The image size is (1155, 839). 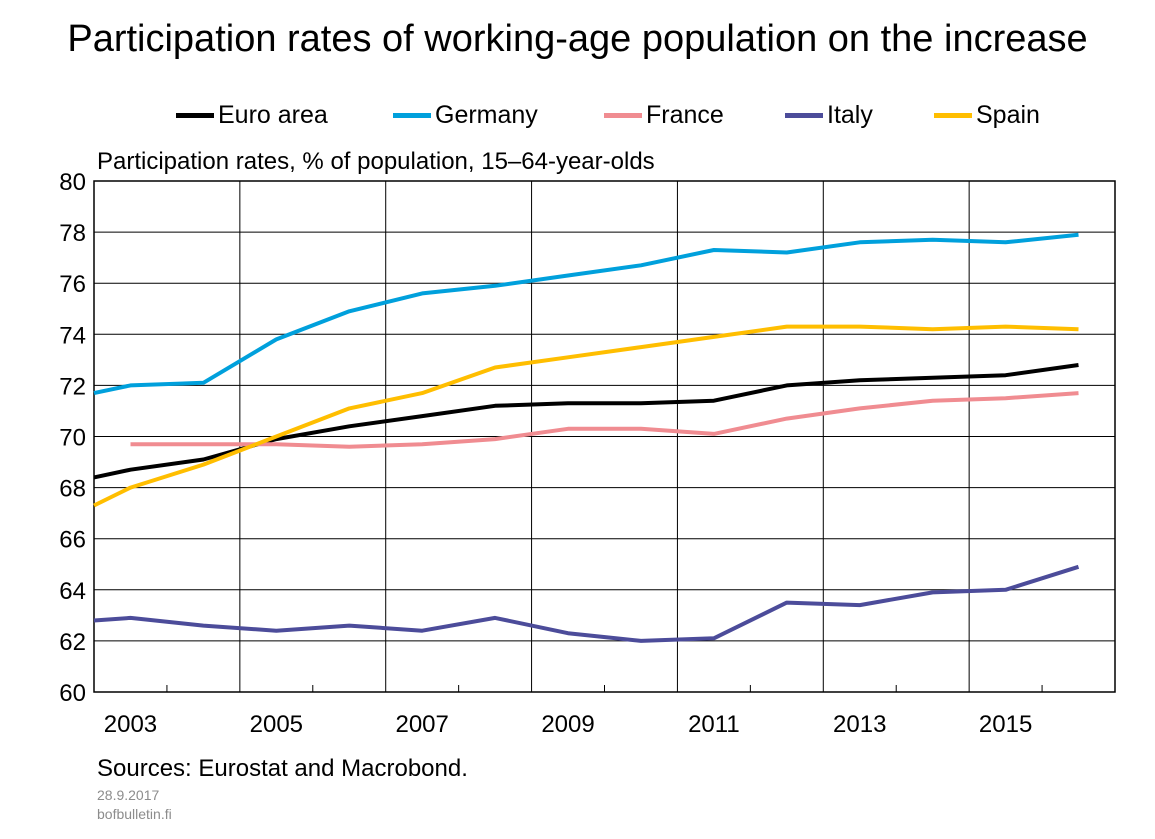 I want to click on legend-label-euro-area: Euro area, so click(x=273, y=114).